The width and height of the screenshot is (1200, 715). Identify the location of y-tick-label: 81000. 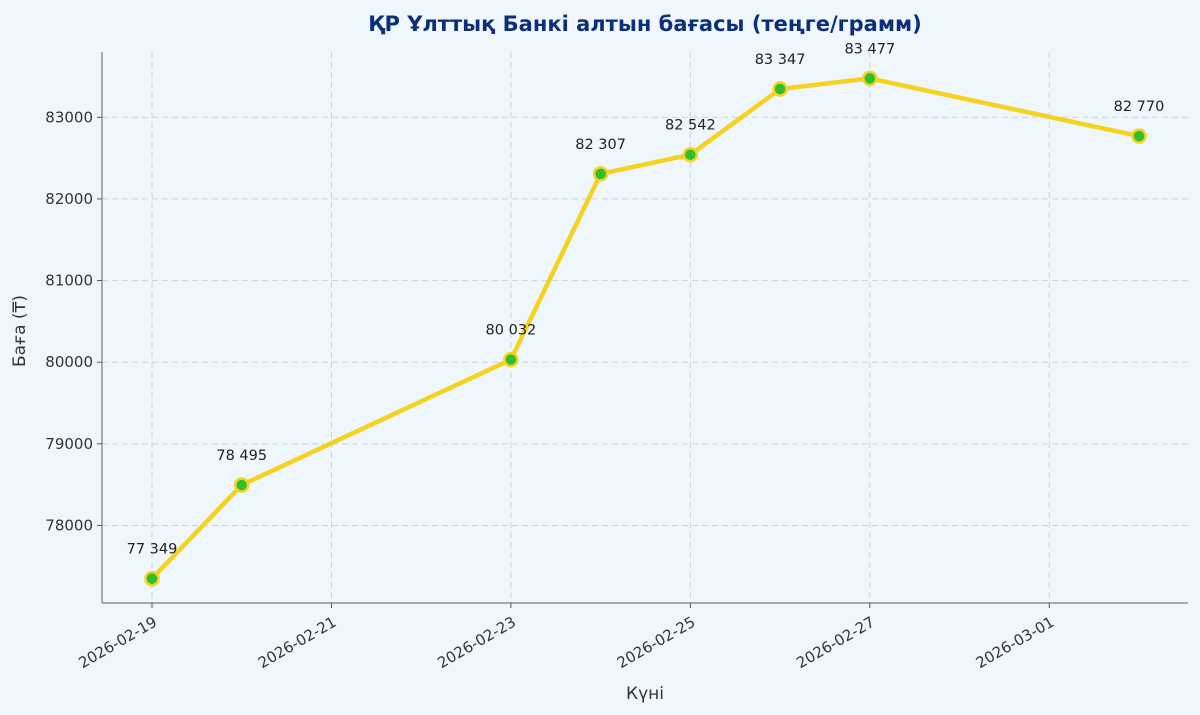
(69, 281).